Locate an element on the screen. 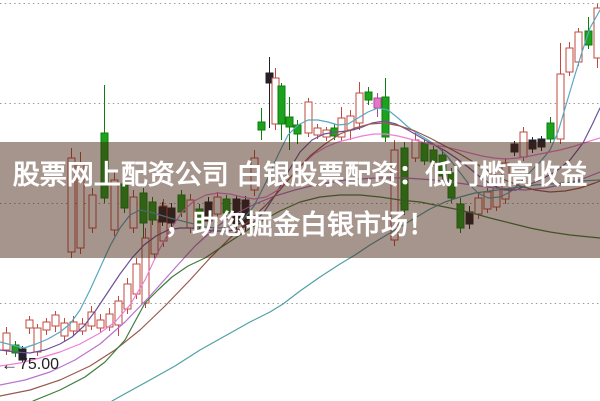 The width and height of the screenshot is (600, 401). candle-body-pink is located at coordinates (377, 103).